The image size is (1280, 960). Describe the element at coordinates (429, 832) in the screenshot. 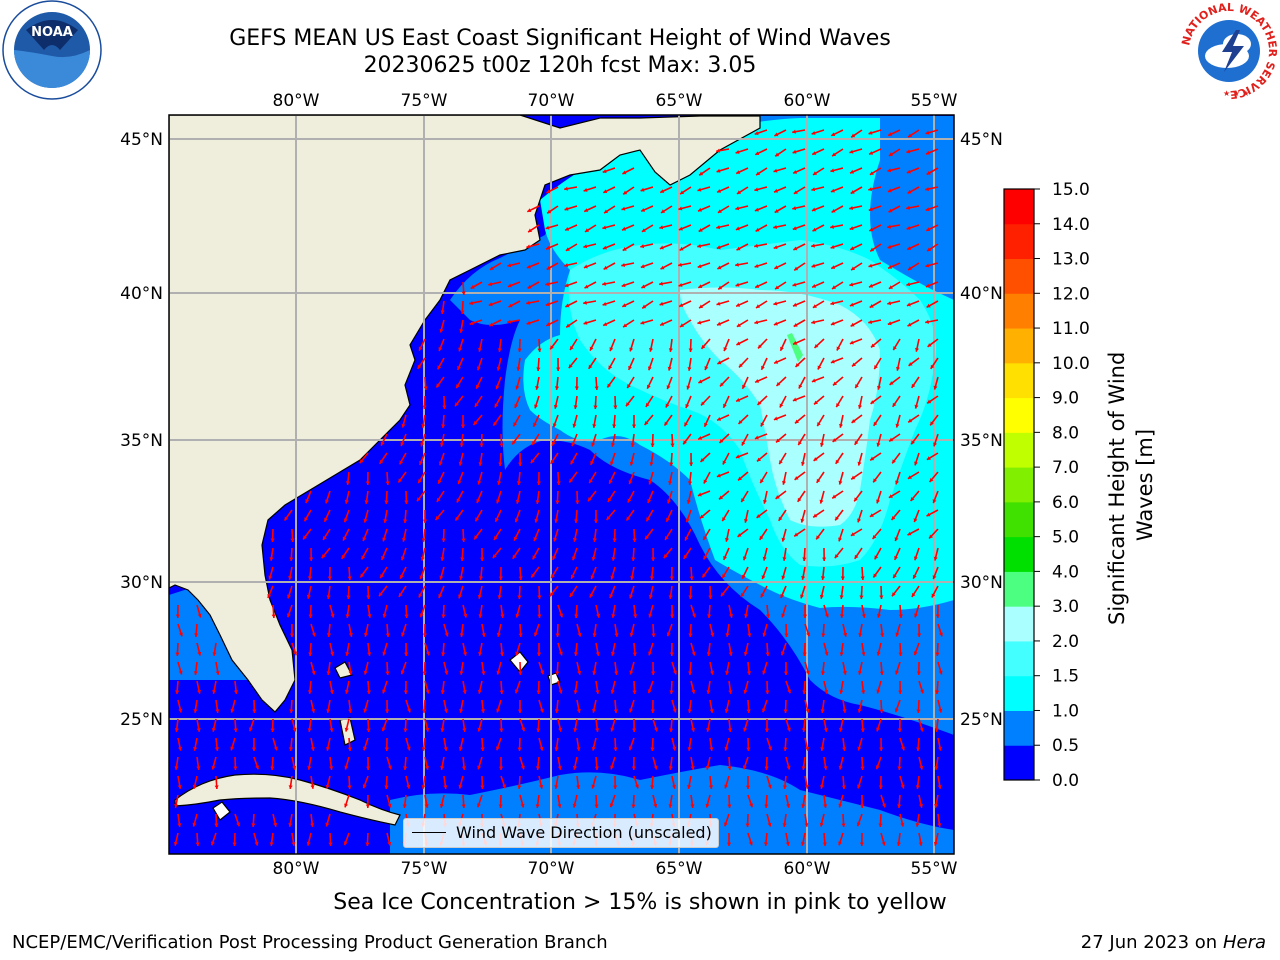

I see `legend-line-sample` at that location.